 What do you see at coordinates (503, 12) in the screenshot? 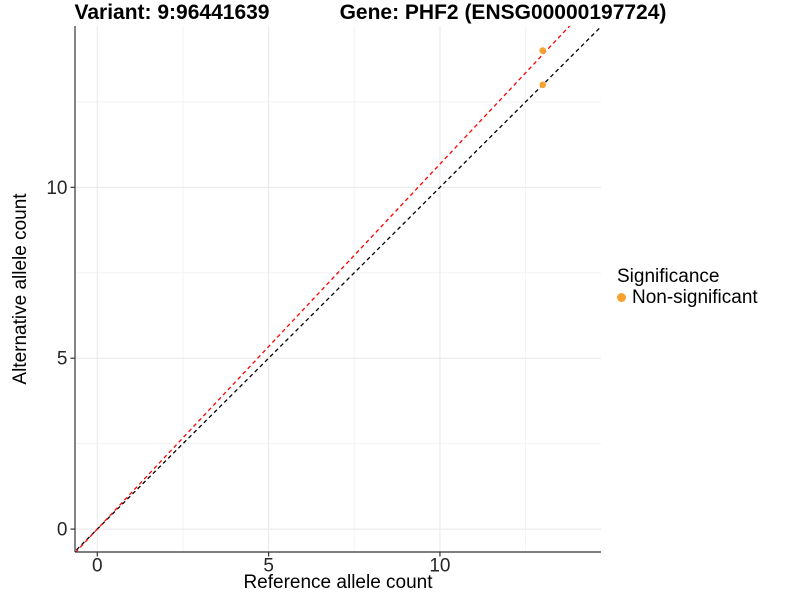
I see `plot-title-gene: Gene: PHF2 (ENSG00000197724)` at bounding box center [503, 12].